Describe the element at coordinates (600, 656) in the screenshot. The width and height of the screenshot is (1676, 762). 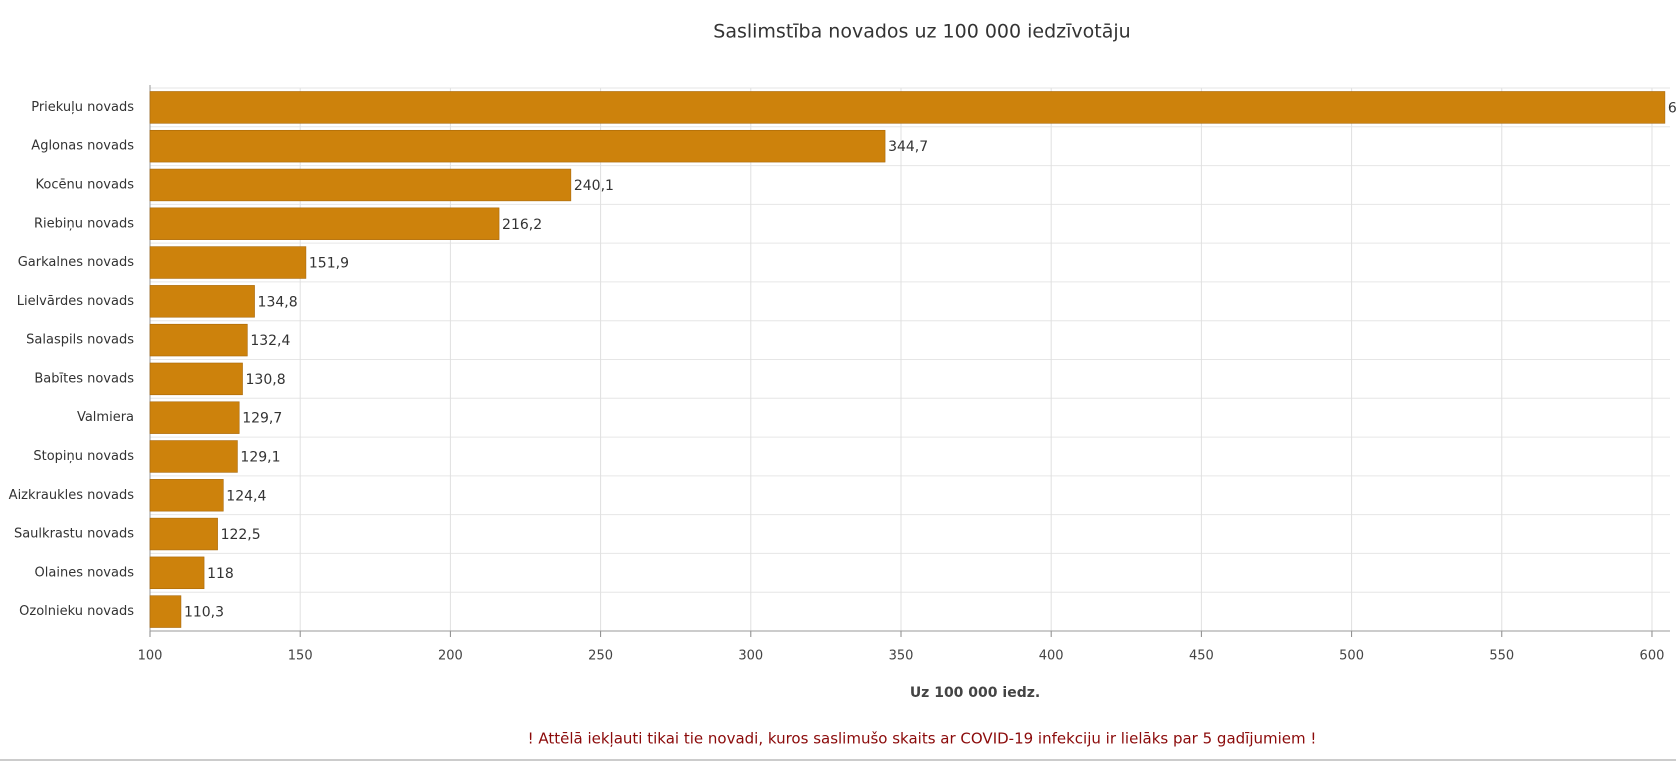
I see `x-tick-label: 250` at that location.